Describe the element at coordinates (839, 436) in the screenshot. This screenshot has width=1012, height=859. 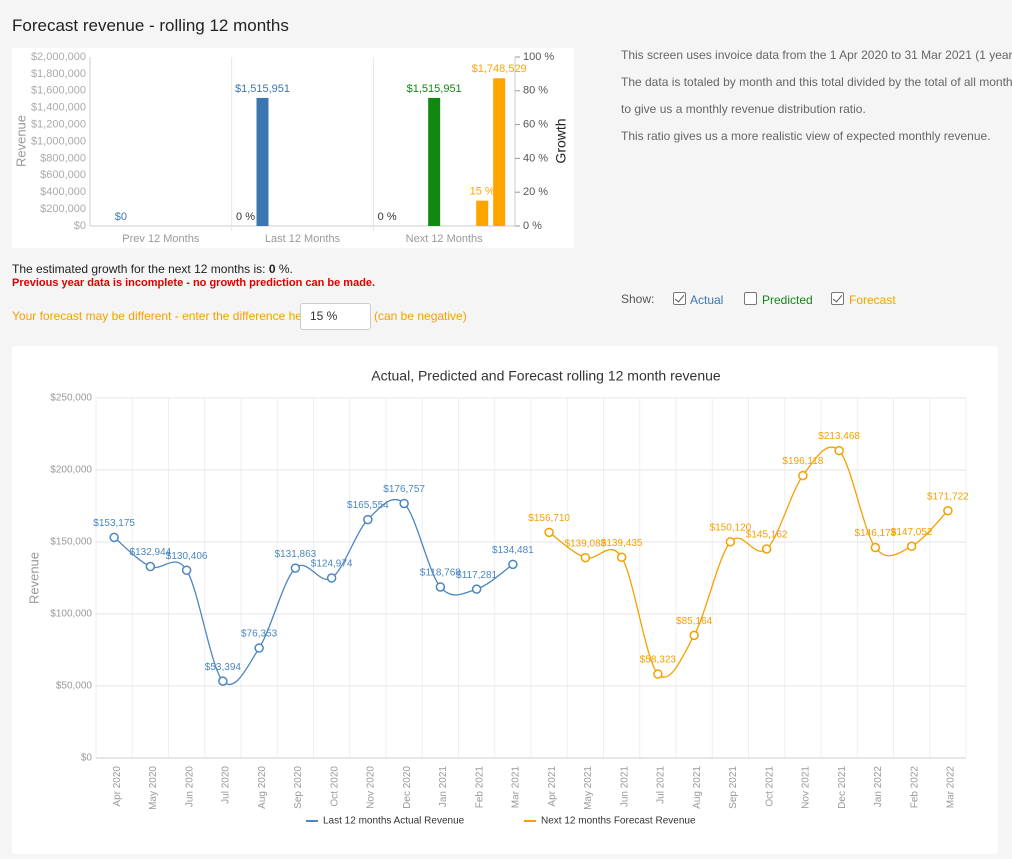
I see `data-label: $213,468` at that location.